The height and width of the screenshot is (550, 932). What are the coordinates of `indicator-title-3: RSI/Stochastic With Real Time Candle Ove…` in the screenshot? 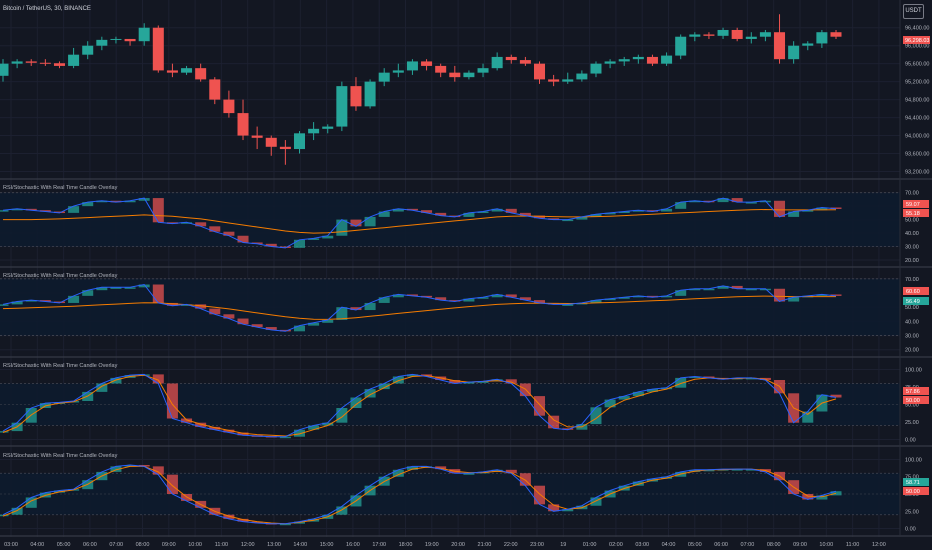 It's located at (60, 366).